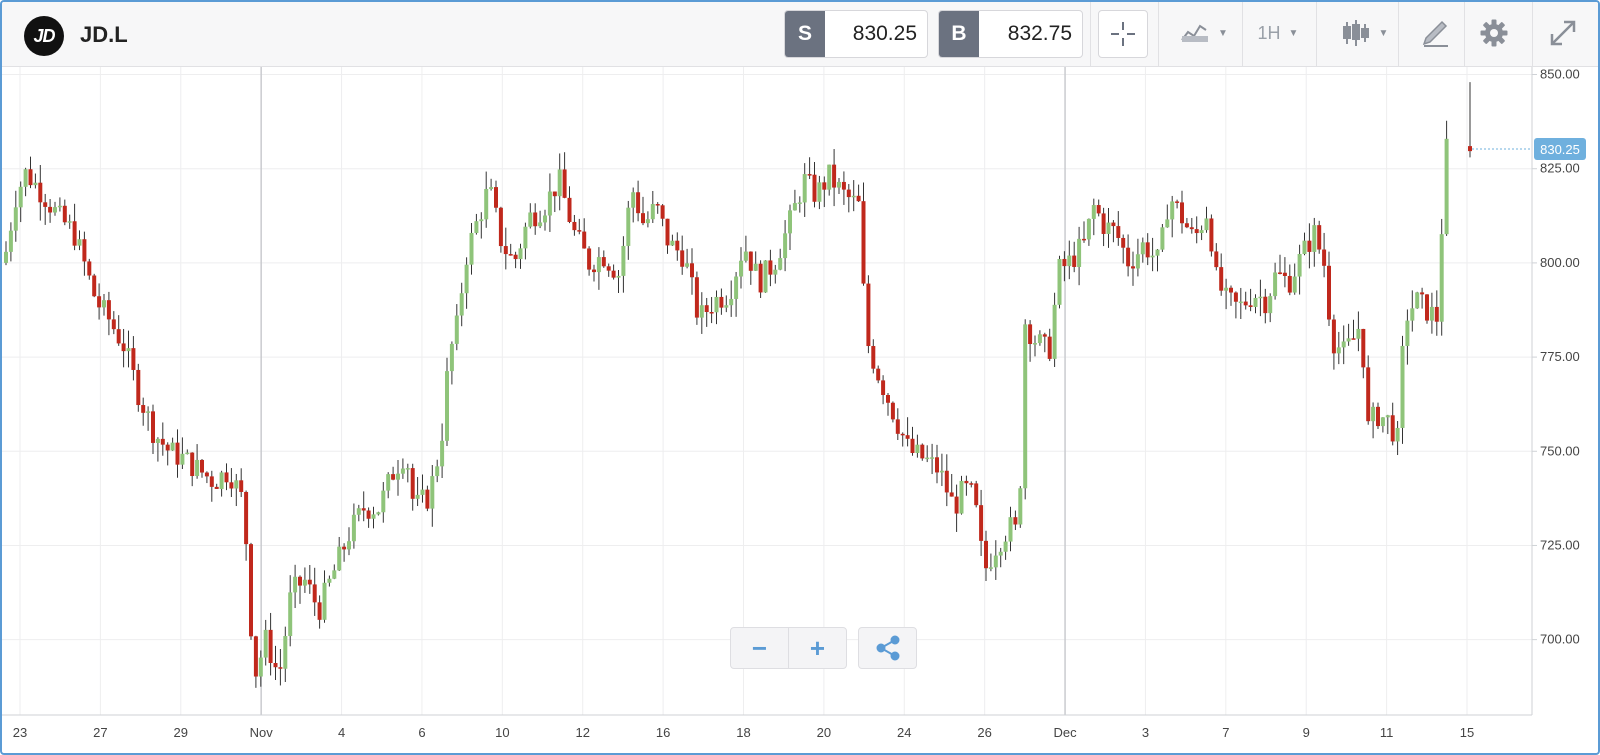 The width and height of the screenshot is (1600, 755). Describe the element at coordinates (887, 648) in the screenshot. I see `share-button` at that location.